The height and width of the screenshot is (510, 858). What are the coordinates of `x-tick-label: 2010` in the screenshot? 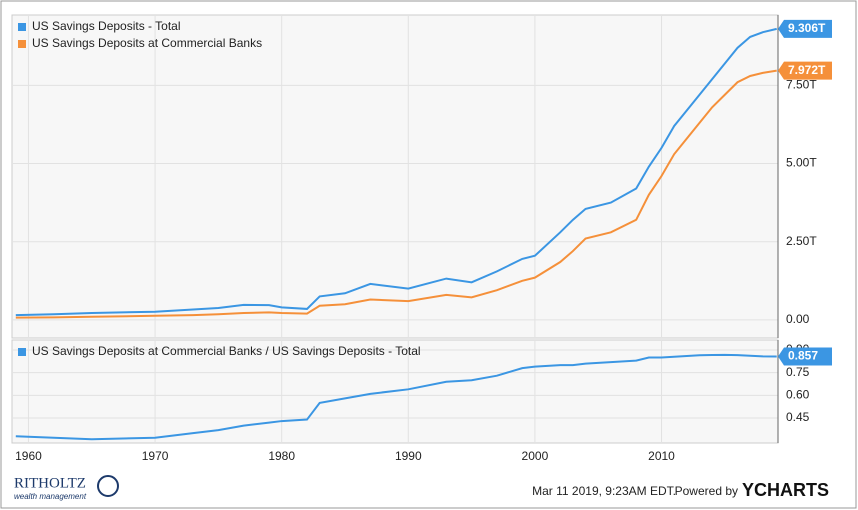 It's located at (661, 456).